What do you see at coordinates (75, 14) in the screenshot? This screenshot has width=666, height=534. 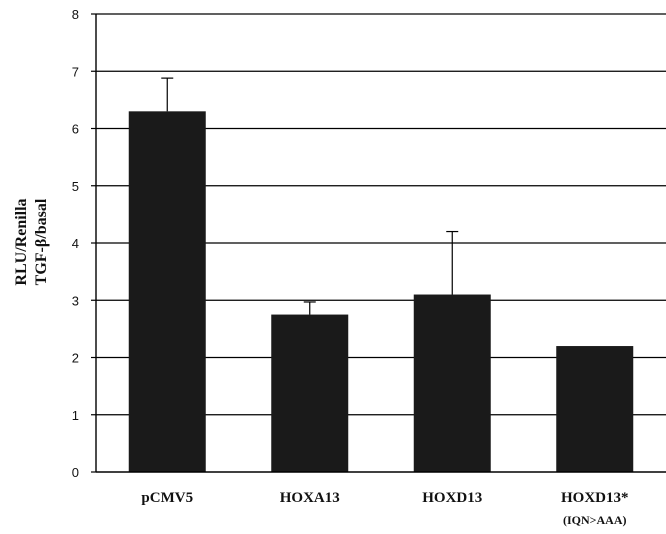 I see `y-tick-label: 8` at bounding box center [75, 14].